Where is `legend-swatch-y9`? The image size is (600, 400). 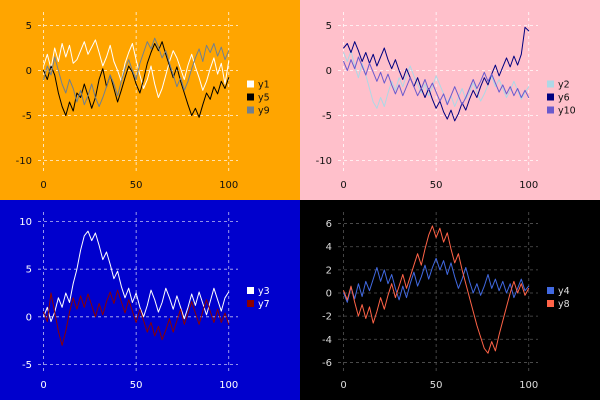
legend-swatch-y9 is located at coordinates (250, 110).